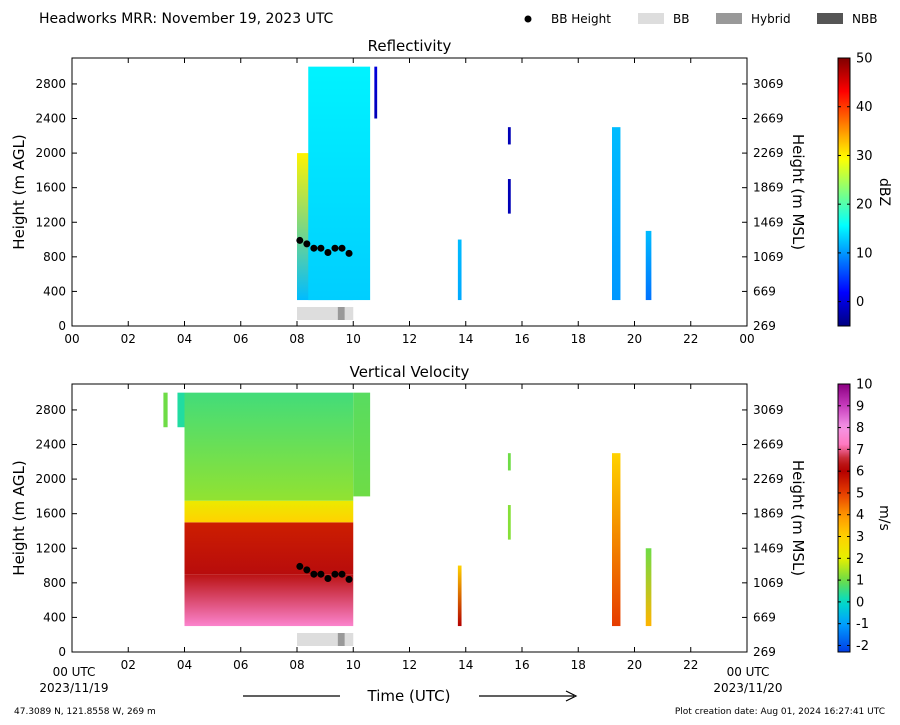 The height and width of the screenshot is (725, 900). What do you see at coordinates (528, 19) in the screenshot?
I see `legend-dot-icon` at bounding box center [528, 19].